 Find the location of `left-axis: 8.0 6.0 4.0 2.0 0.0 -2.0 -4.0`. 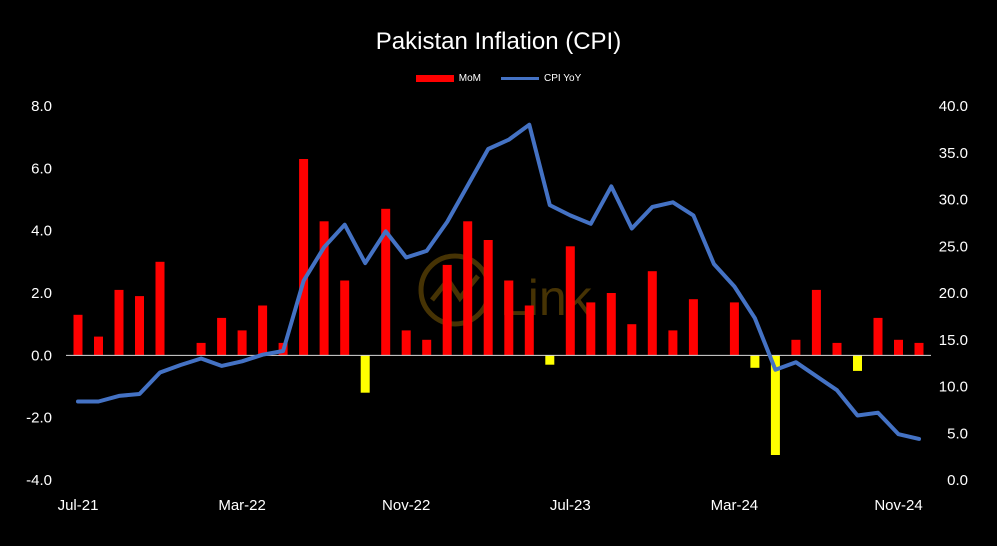

left-axis: 8.0 6.0 4.0 2.0 0.0 -2.0 -4.0 is located at coordinates (39, 293).